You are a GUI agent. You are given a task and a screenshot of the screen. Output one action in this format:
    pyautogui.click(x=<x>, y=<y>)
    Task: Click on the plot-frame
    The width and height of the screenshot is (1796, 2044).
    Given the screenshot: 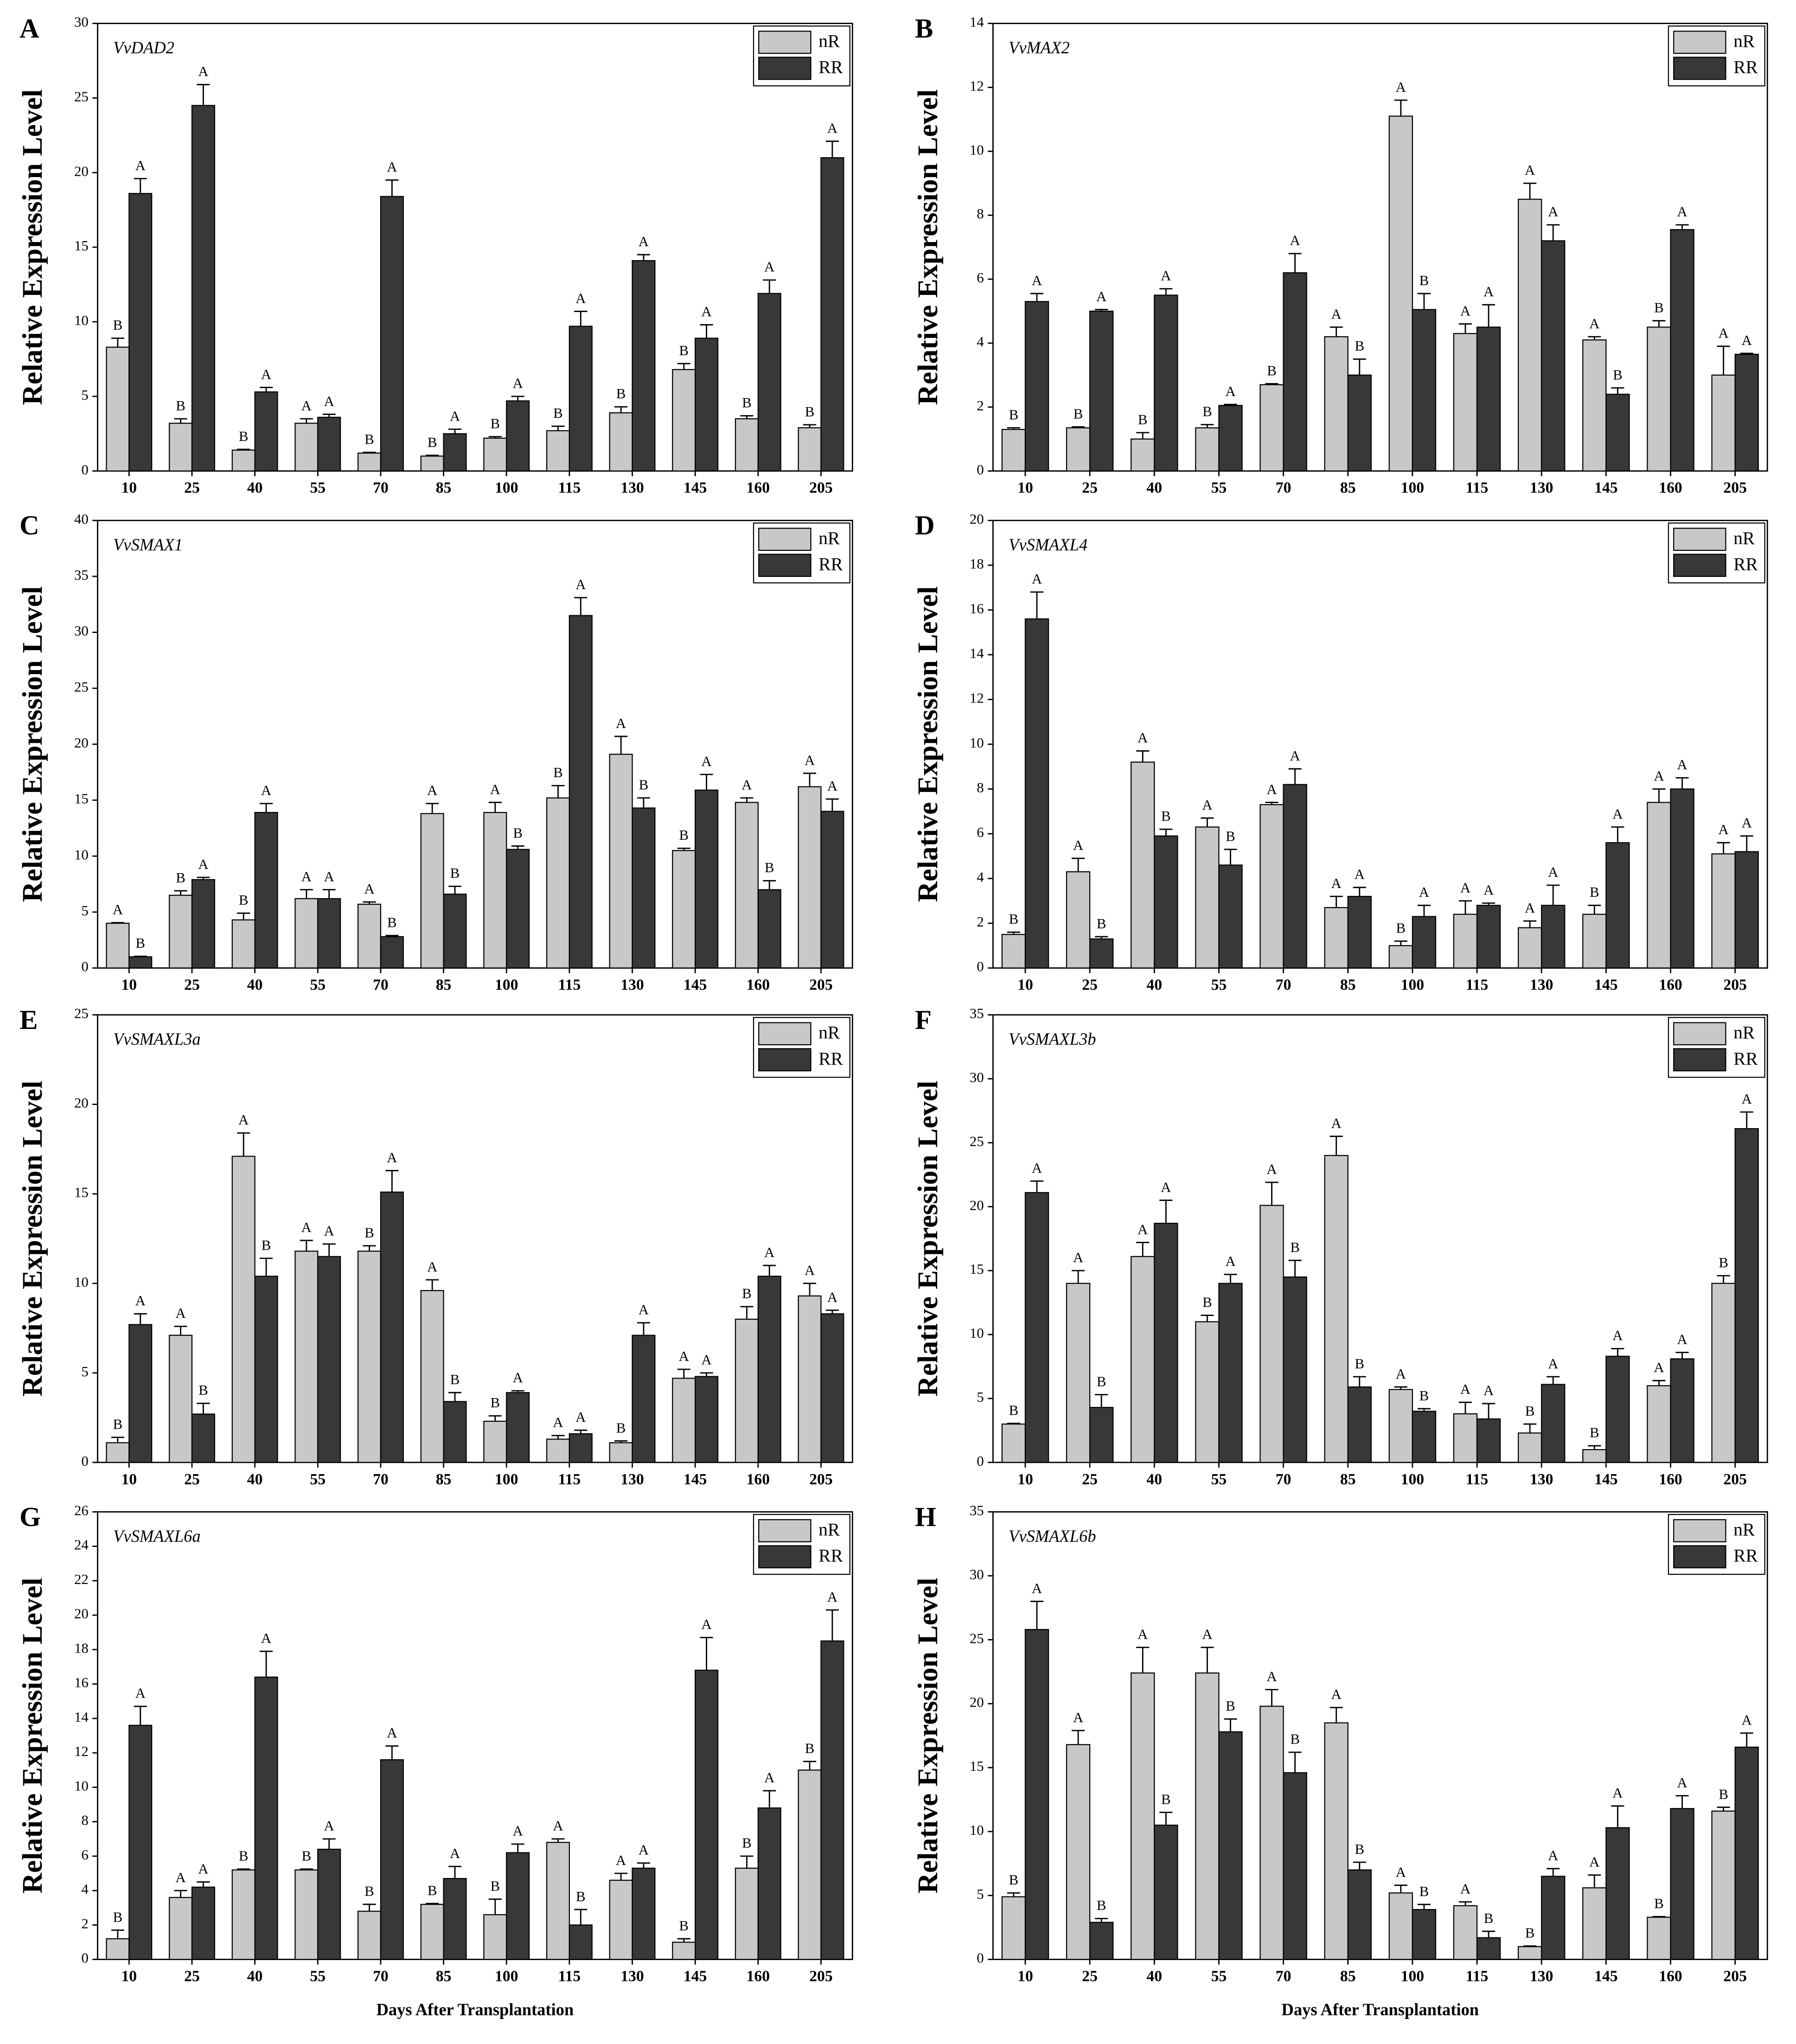 What is the action you would take?
    pyautogui.click(x=1380, y=1736)
    